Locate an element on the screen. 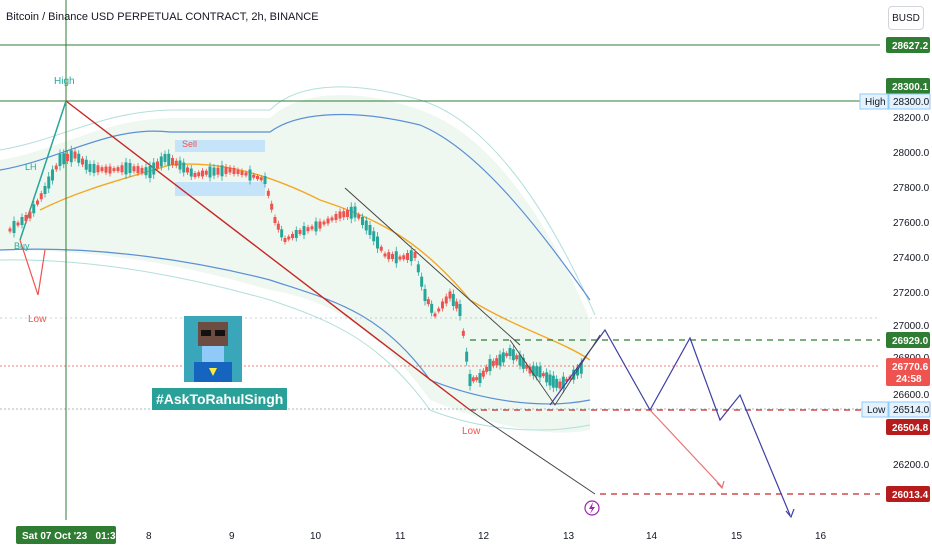 Image resolution: width=932 pixels, height=550 pixels. annotation-buy: Buy is located at coordinates (22, 246).